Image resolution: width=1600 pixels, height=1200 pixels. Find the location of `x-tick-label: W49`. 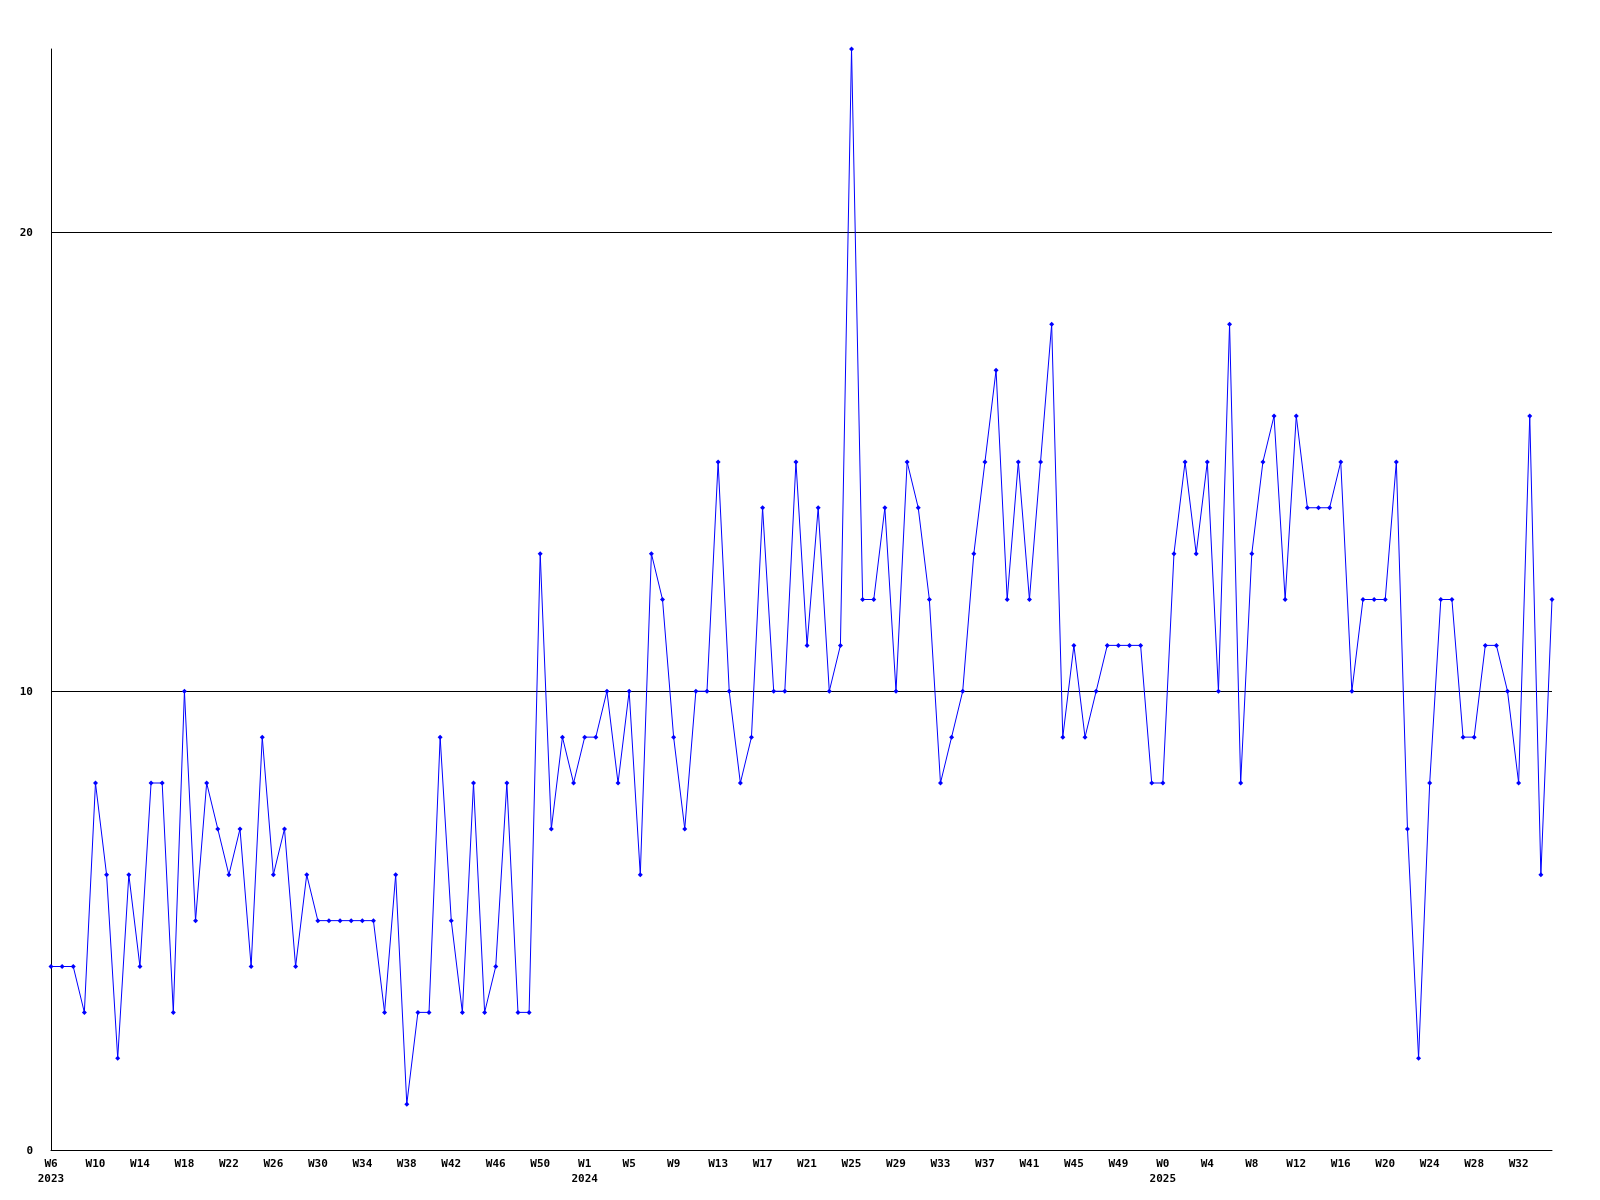

x-tick-label: W49 is located at coordinates (1118, 1163).